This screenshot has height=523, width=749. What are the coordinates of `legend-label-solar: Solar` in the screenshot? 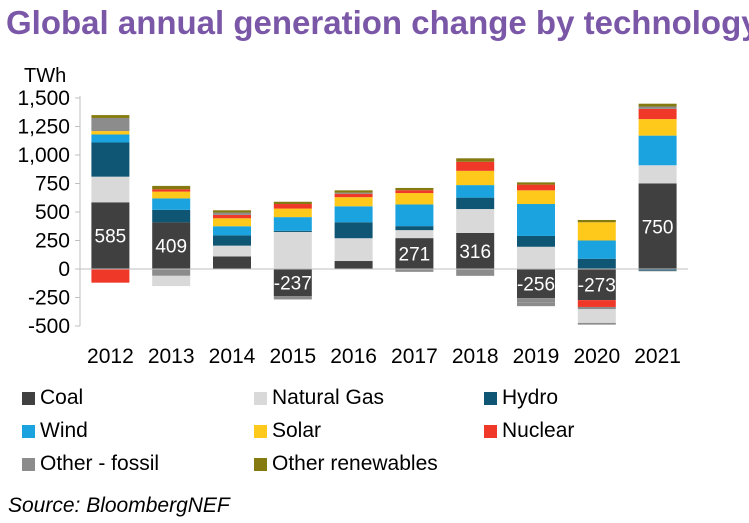 It's located at (297, 430).